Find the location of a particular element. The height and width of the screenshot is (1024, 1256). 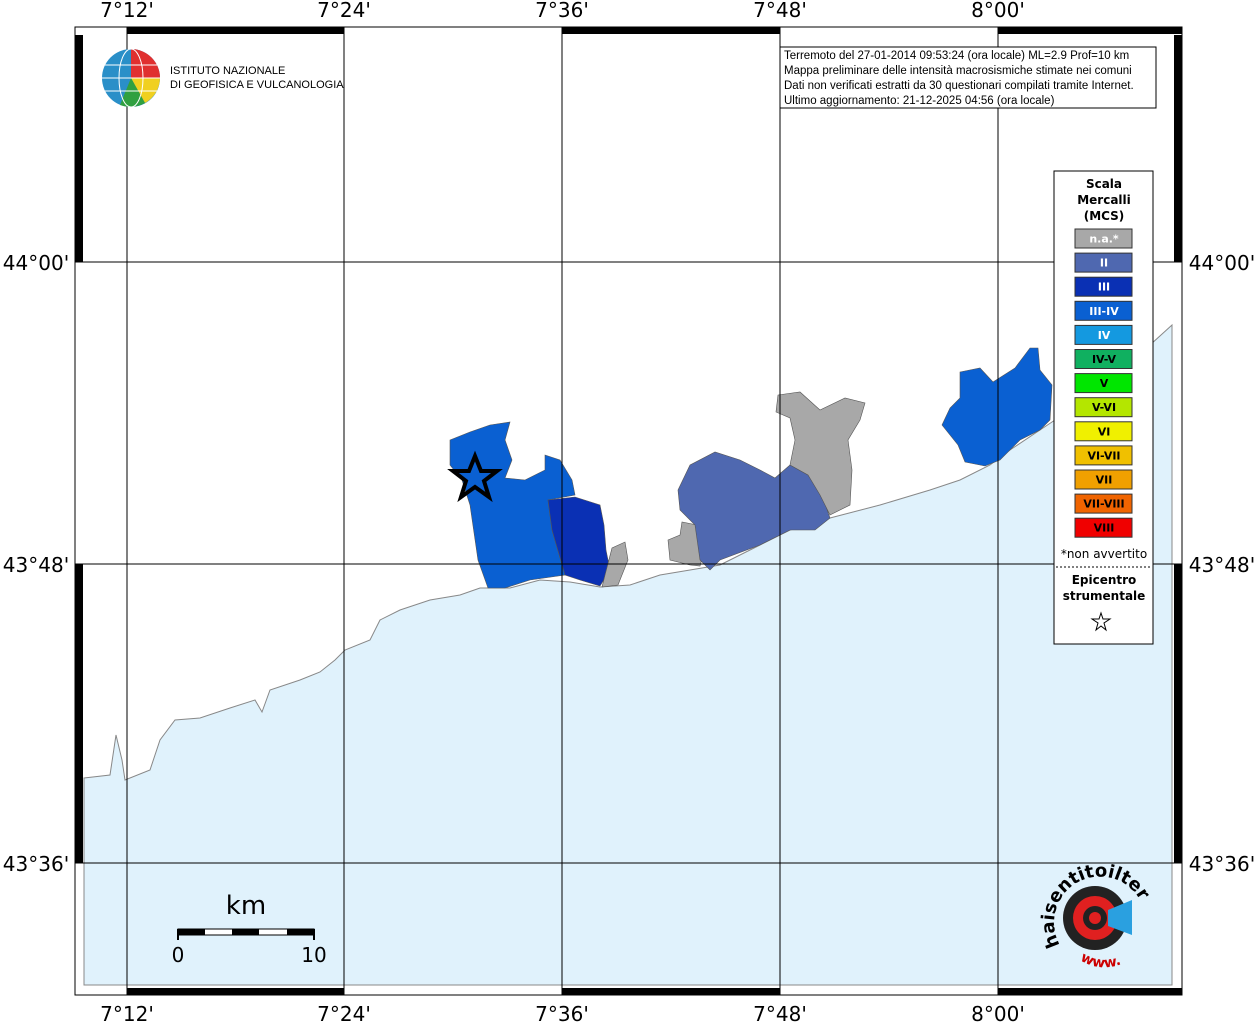

epicenter is located at coordinates (475, 476).